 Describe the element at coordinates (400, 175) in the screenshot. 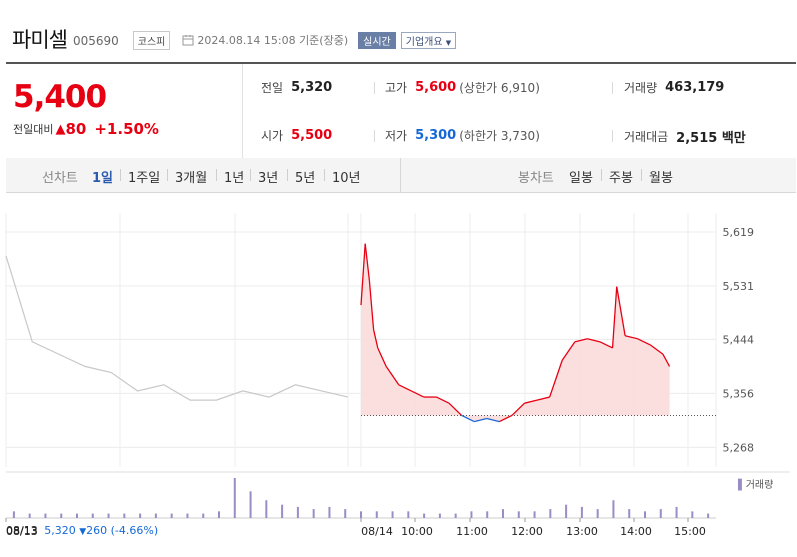

I see `tabs-divider` at that location.